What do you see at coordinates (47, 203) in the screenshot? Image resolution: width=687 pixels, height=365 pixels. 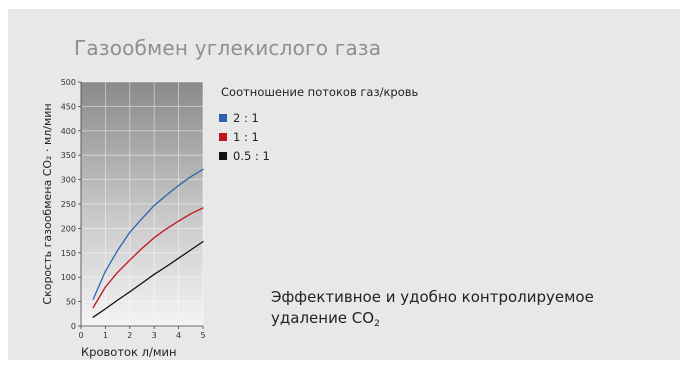 I see `y-axis-label: Скорость газообмена CO₂ · мл/мин` at bounding box center [47, 203].